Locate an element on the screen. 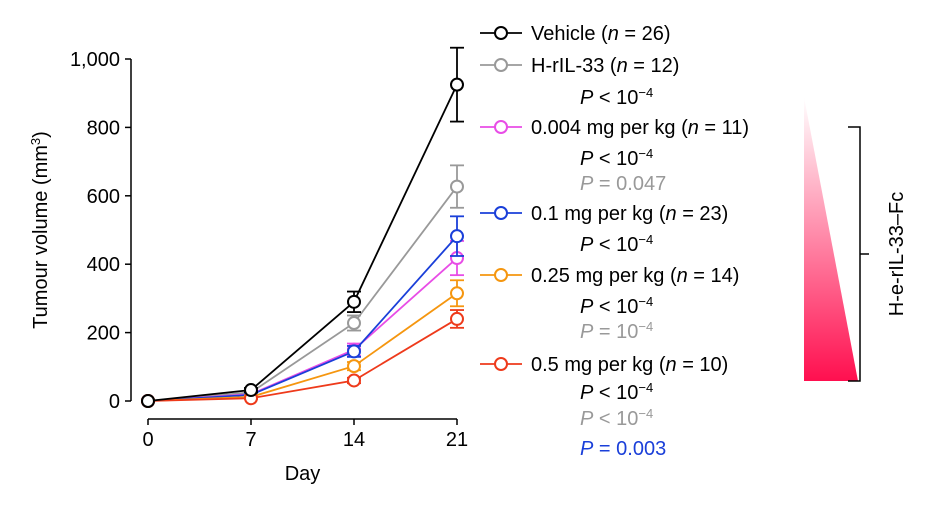  legend-label-post: = 23) is located at coordinates (703, 214).